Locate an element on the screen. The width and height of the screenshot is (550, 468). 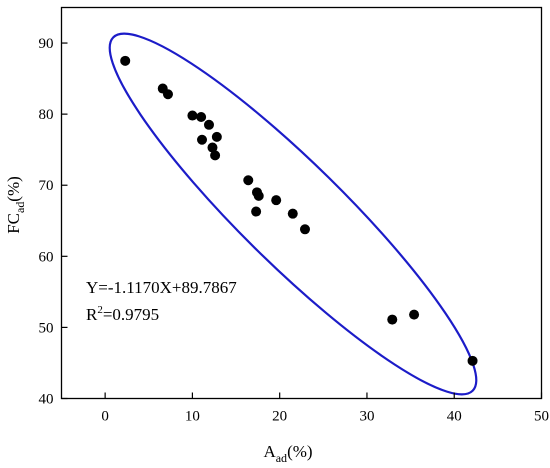
y-tick-label: 80 is located at coordinates (46, 115).